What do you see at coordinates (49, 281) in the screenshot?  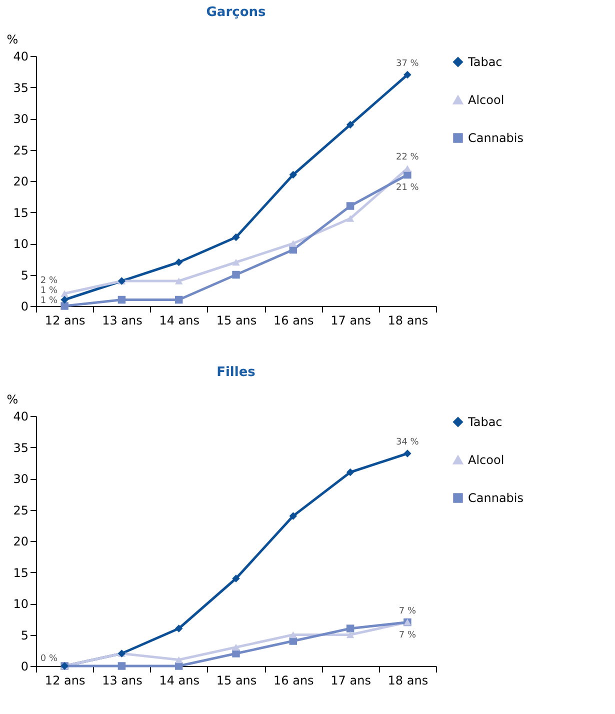 I see `annotation: 2 %` at bounding box center [49, 281].